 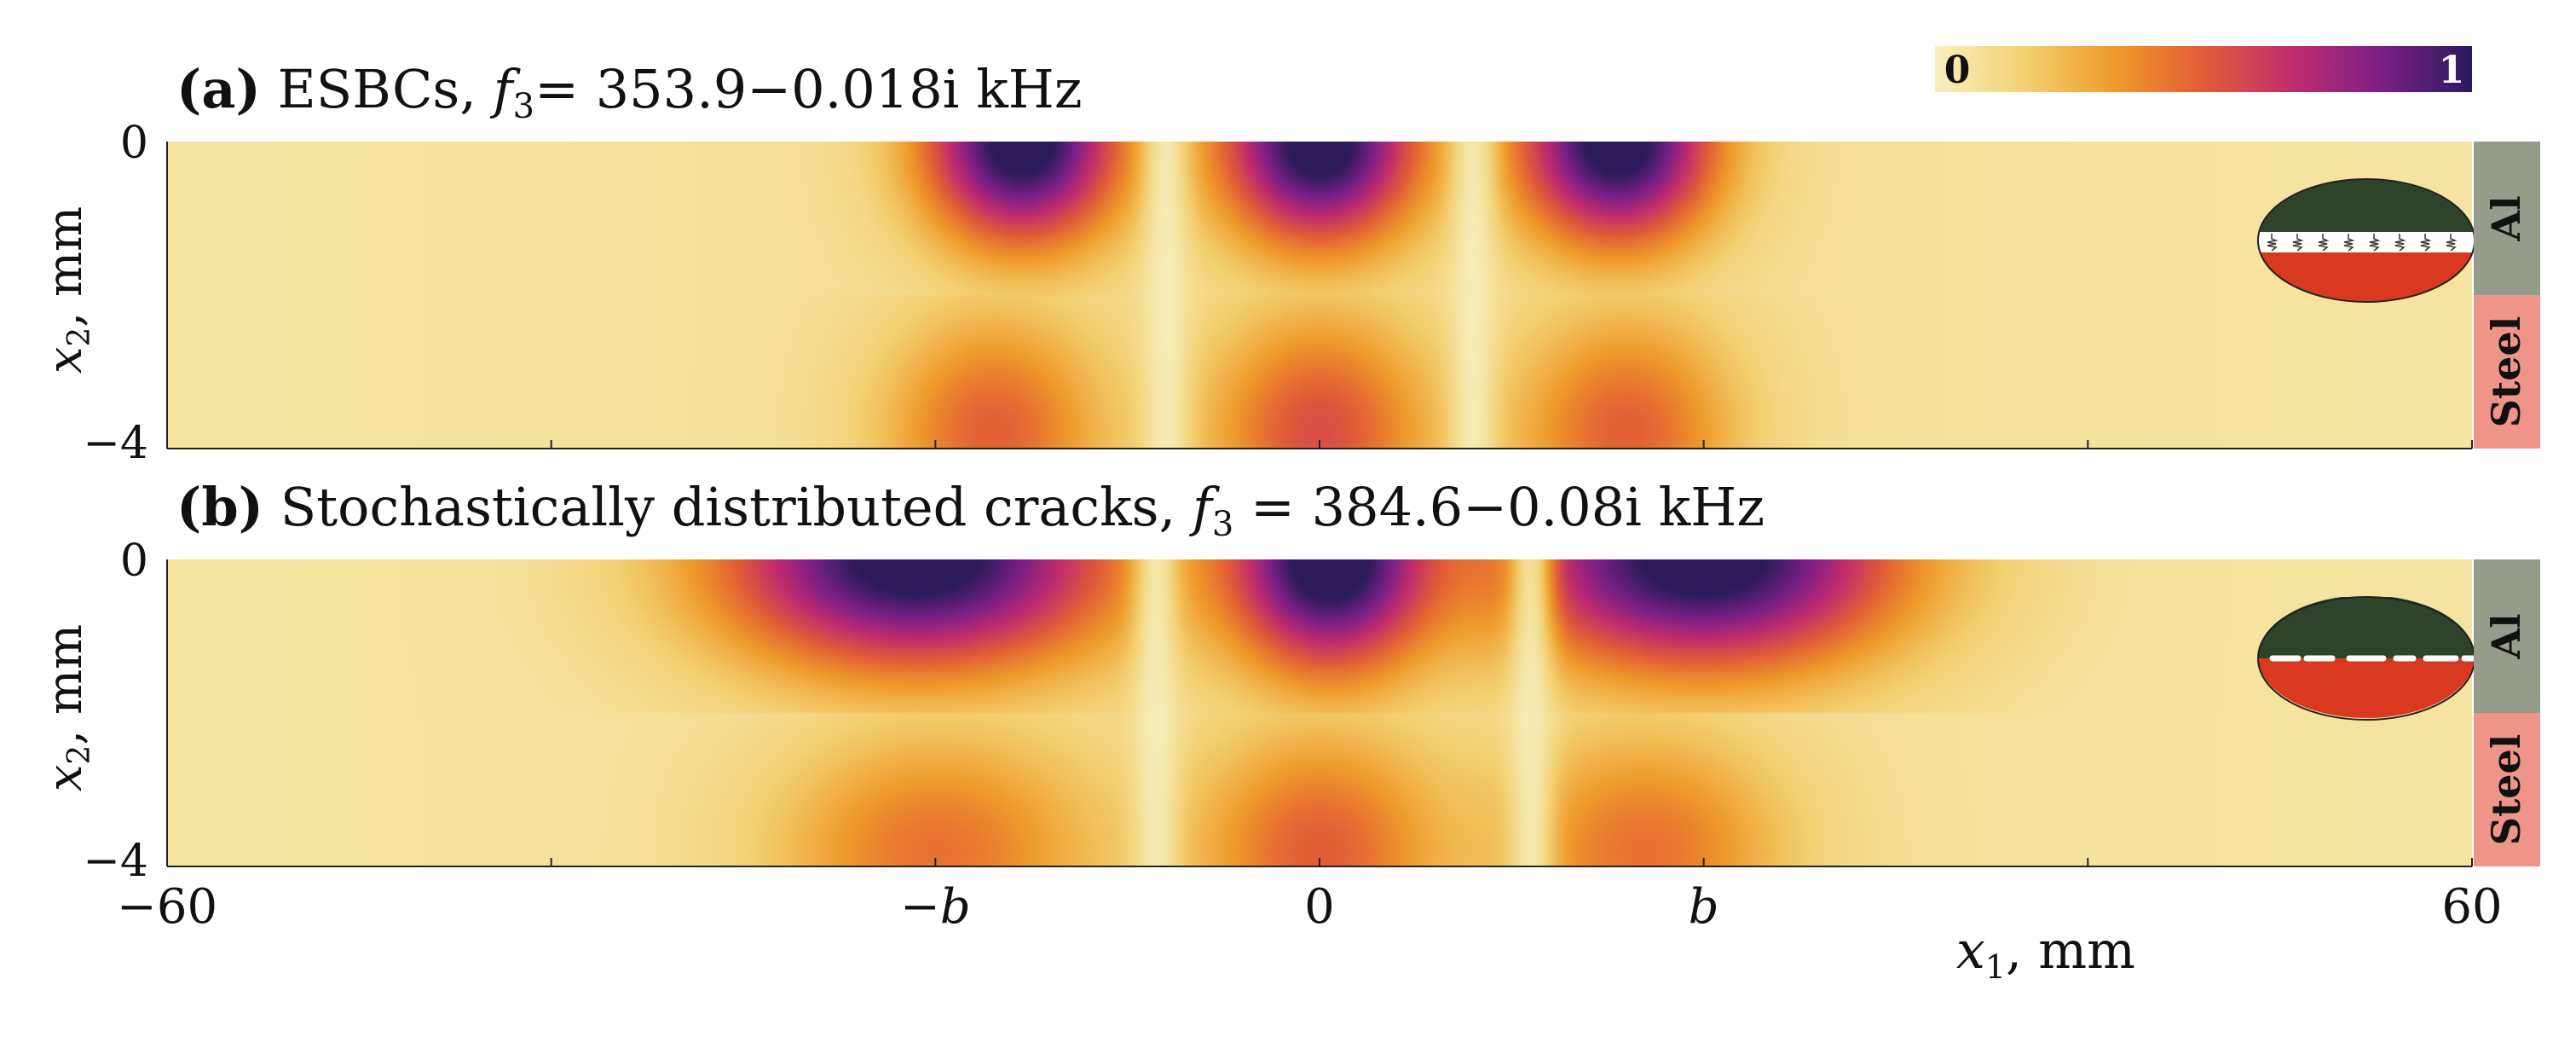 I want to click on x-tick-label: 0, so click(x=1319, y=907).